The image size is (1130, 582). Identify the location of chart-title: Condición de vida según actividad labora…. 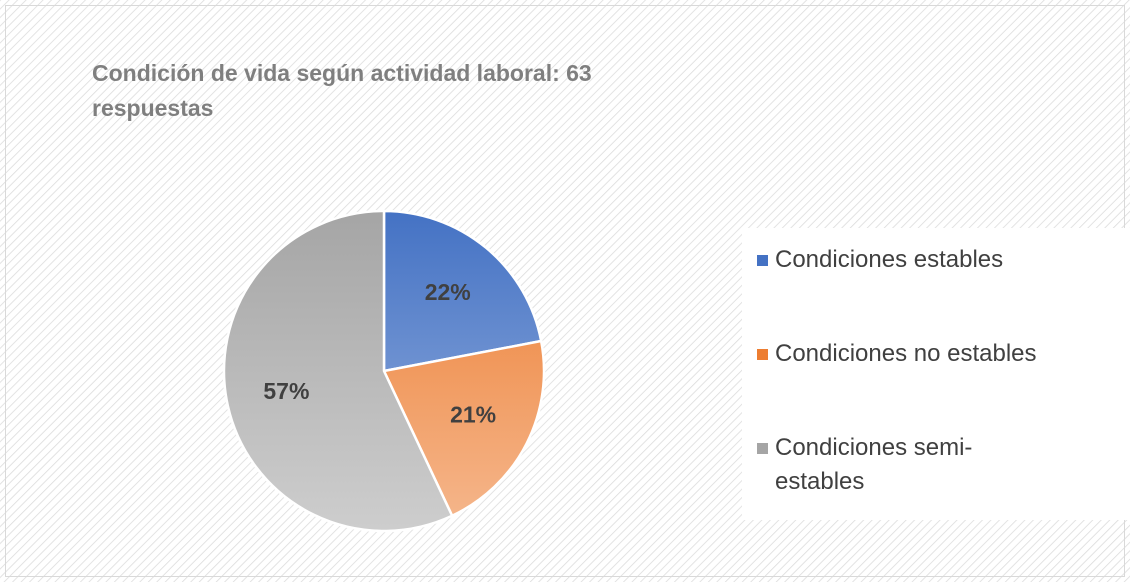
(342, 90).